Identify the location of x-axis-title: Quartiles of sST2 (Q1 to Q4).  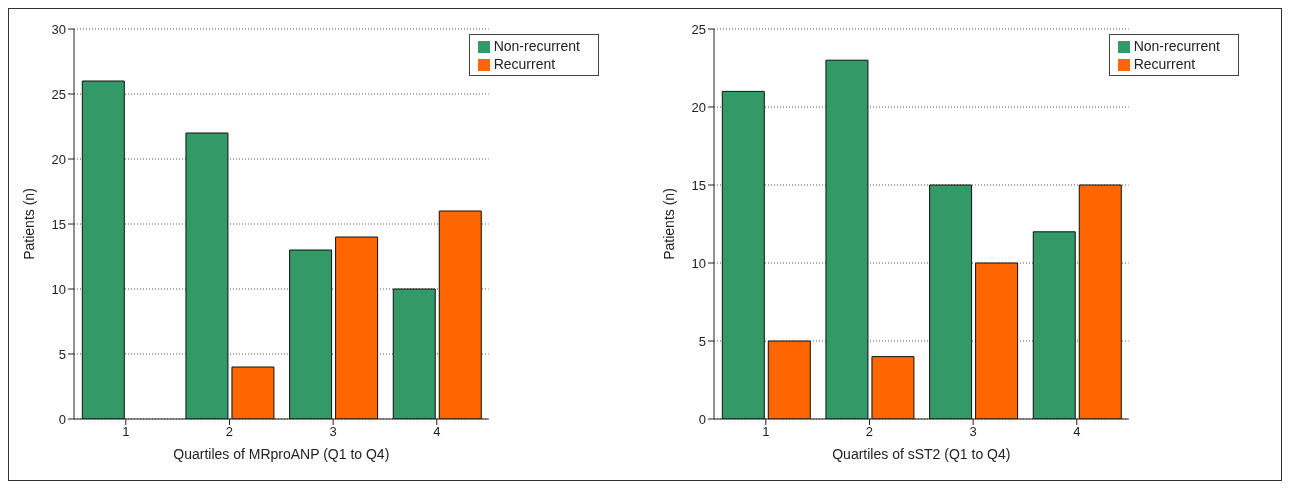
(921, 454).